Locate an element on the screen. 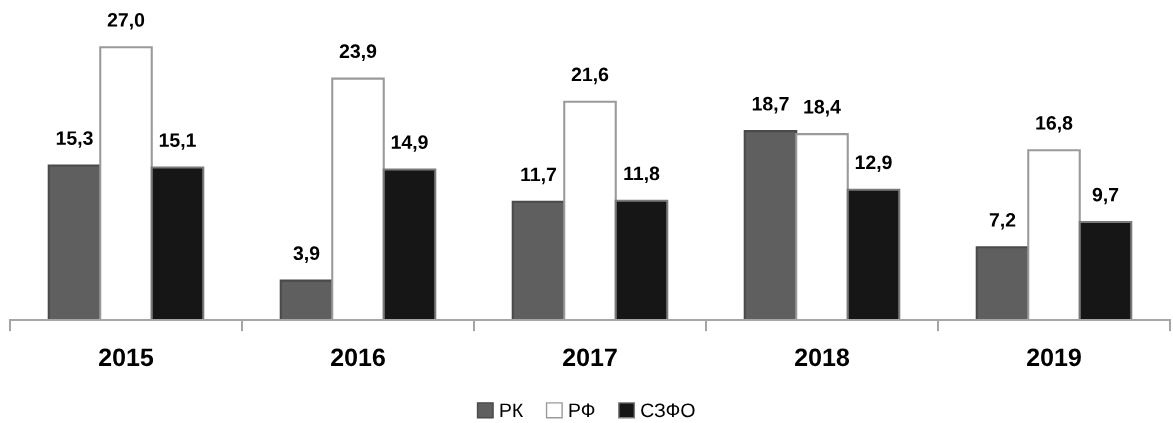  data-label: 11,7 is located at coordinates (539, 176).